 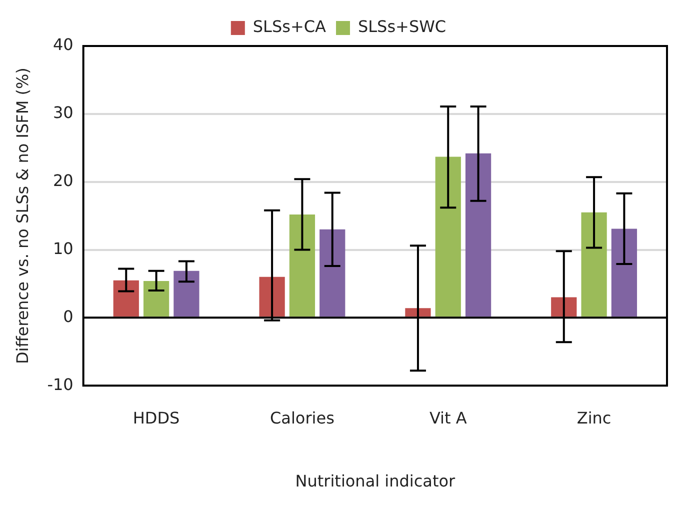 What do you see at coordinates (68, 316) in the screenshot?
I see `y-tick-label: 0` at bounding box center [68, 316].